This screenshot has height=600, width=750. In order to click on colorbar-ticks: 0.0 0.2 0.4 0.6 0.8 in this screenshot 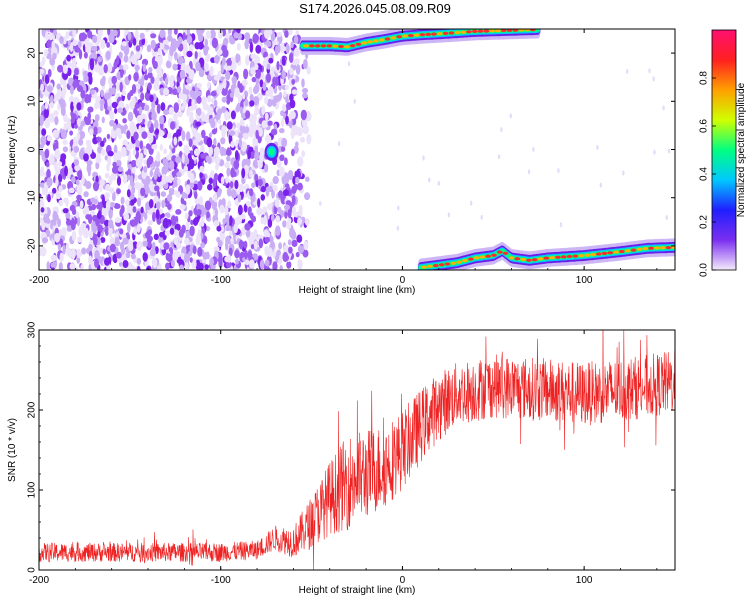, I will do `click(707, 174)`.